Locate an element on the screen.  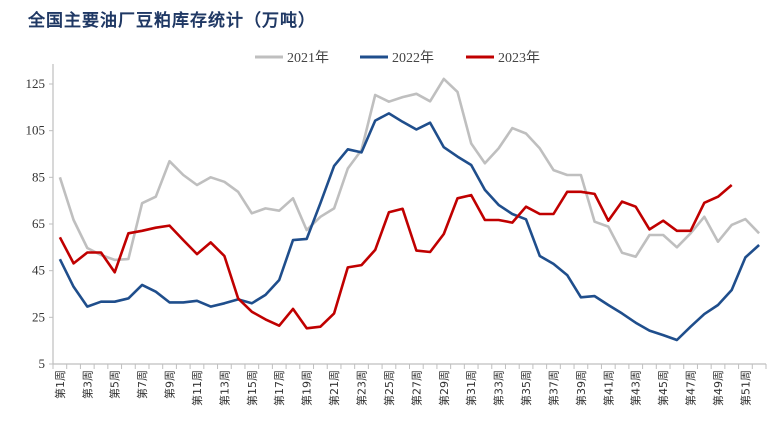
x-tick-label: 第41周 is located at coordinates (608, 388).